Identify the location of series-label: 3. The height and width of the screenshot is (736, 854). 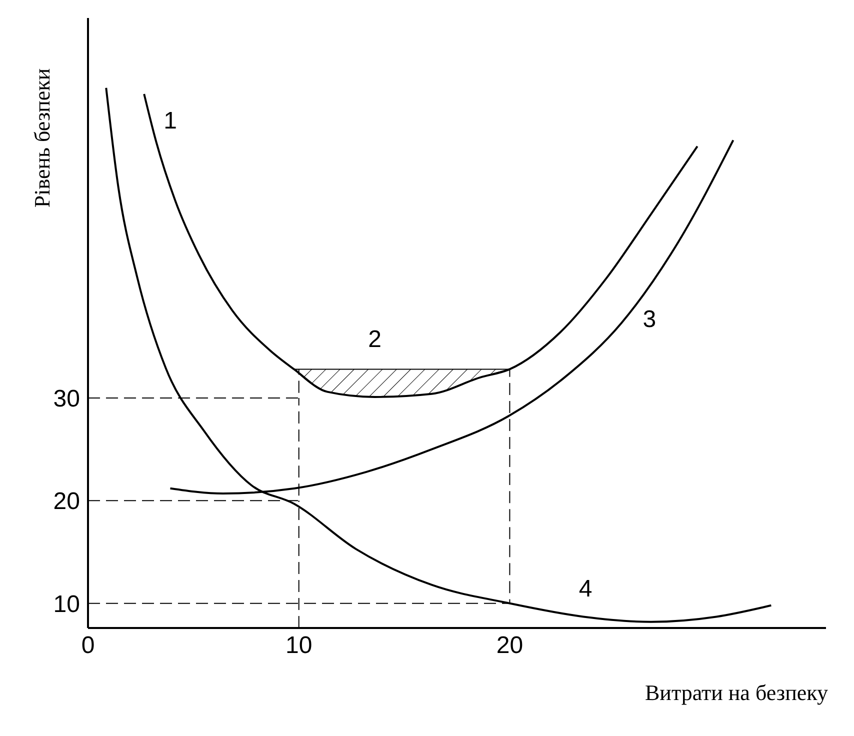
(649, 319).